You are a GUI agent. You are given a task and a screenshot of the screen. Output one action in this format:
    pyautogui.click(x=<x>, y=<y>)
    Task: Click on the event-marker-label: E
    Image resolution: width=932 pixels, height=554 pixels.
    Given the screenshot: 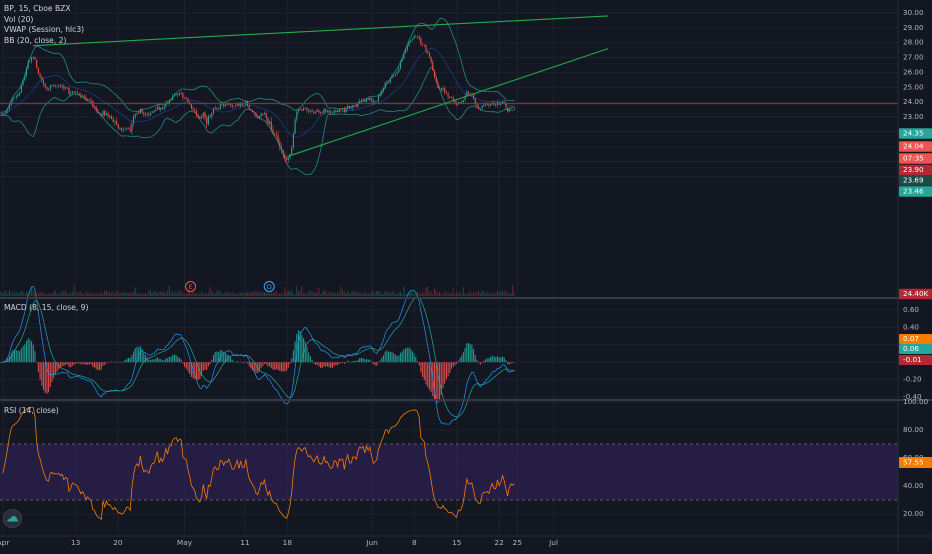 What is the action you would take?
    pyautogui.click(x=190, y=287)
    